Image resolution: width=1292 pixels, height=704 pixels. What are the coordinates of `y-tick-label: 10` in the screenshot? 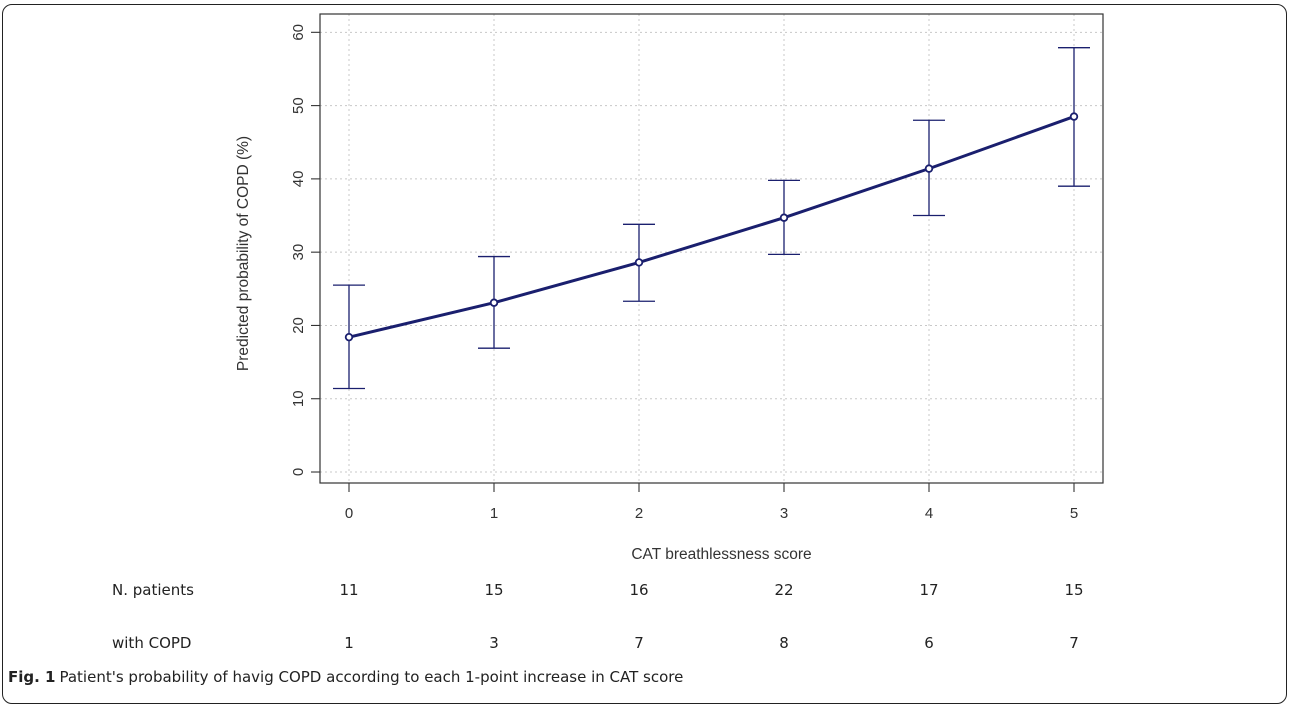 It's located at (298, 398).